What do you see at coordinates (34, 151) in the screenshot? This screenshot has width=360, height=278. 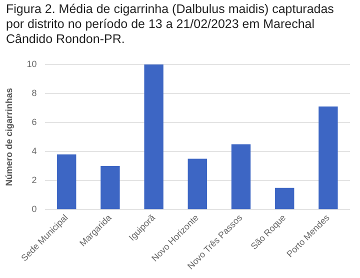 I see `y-tick-label: 4` at bounding box center [34, 151].